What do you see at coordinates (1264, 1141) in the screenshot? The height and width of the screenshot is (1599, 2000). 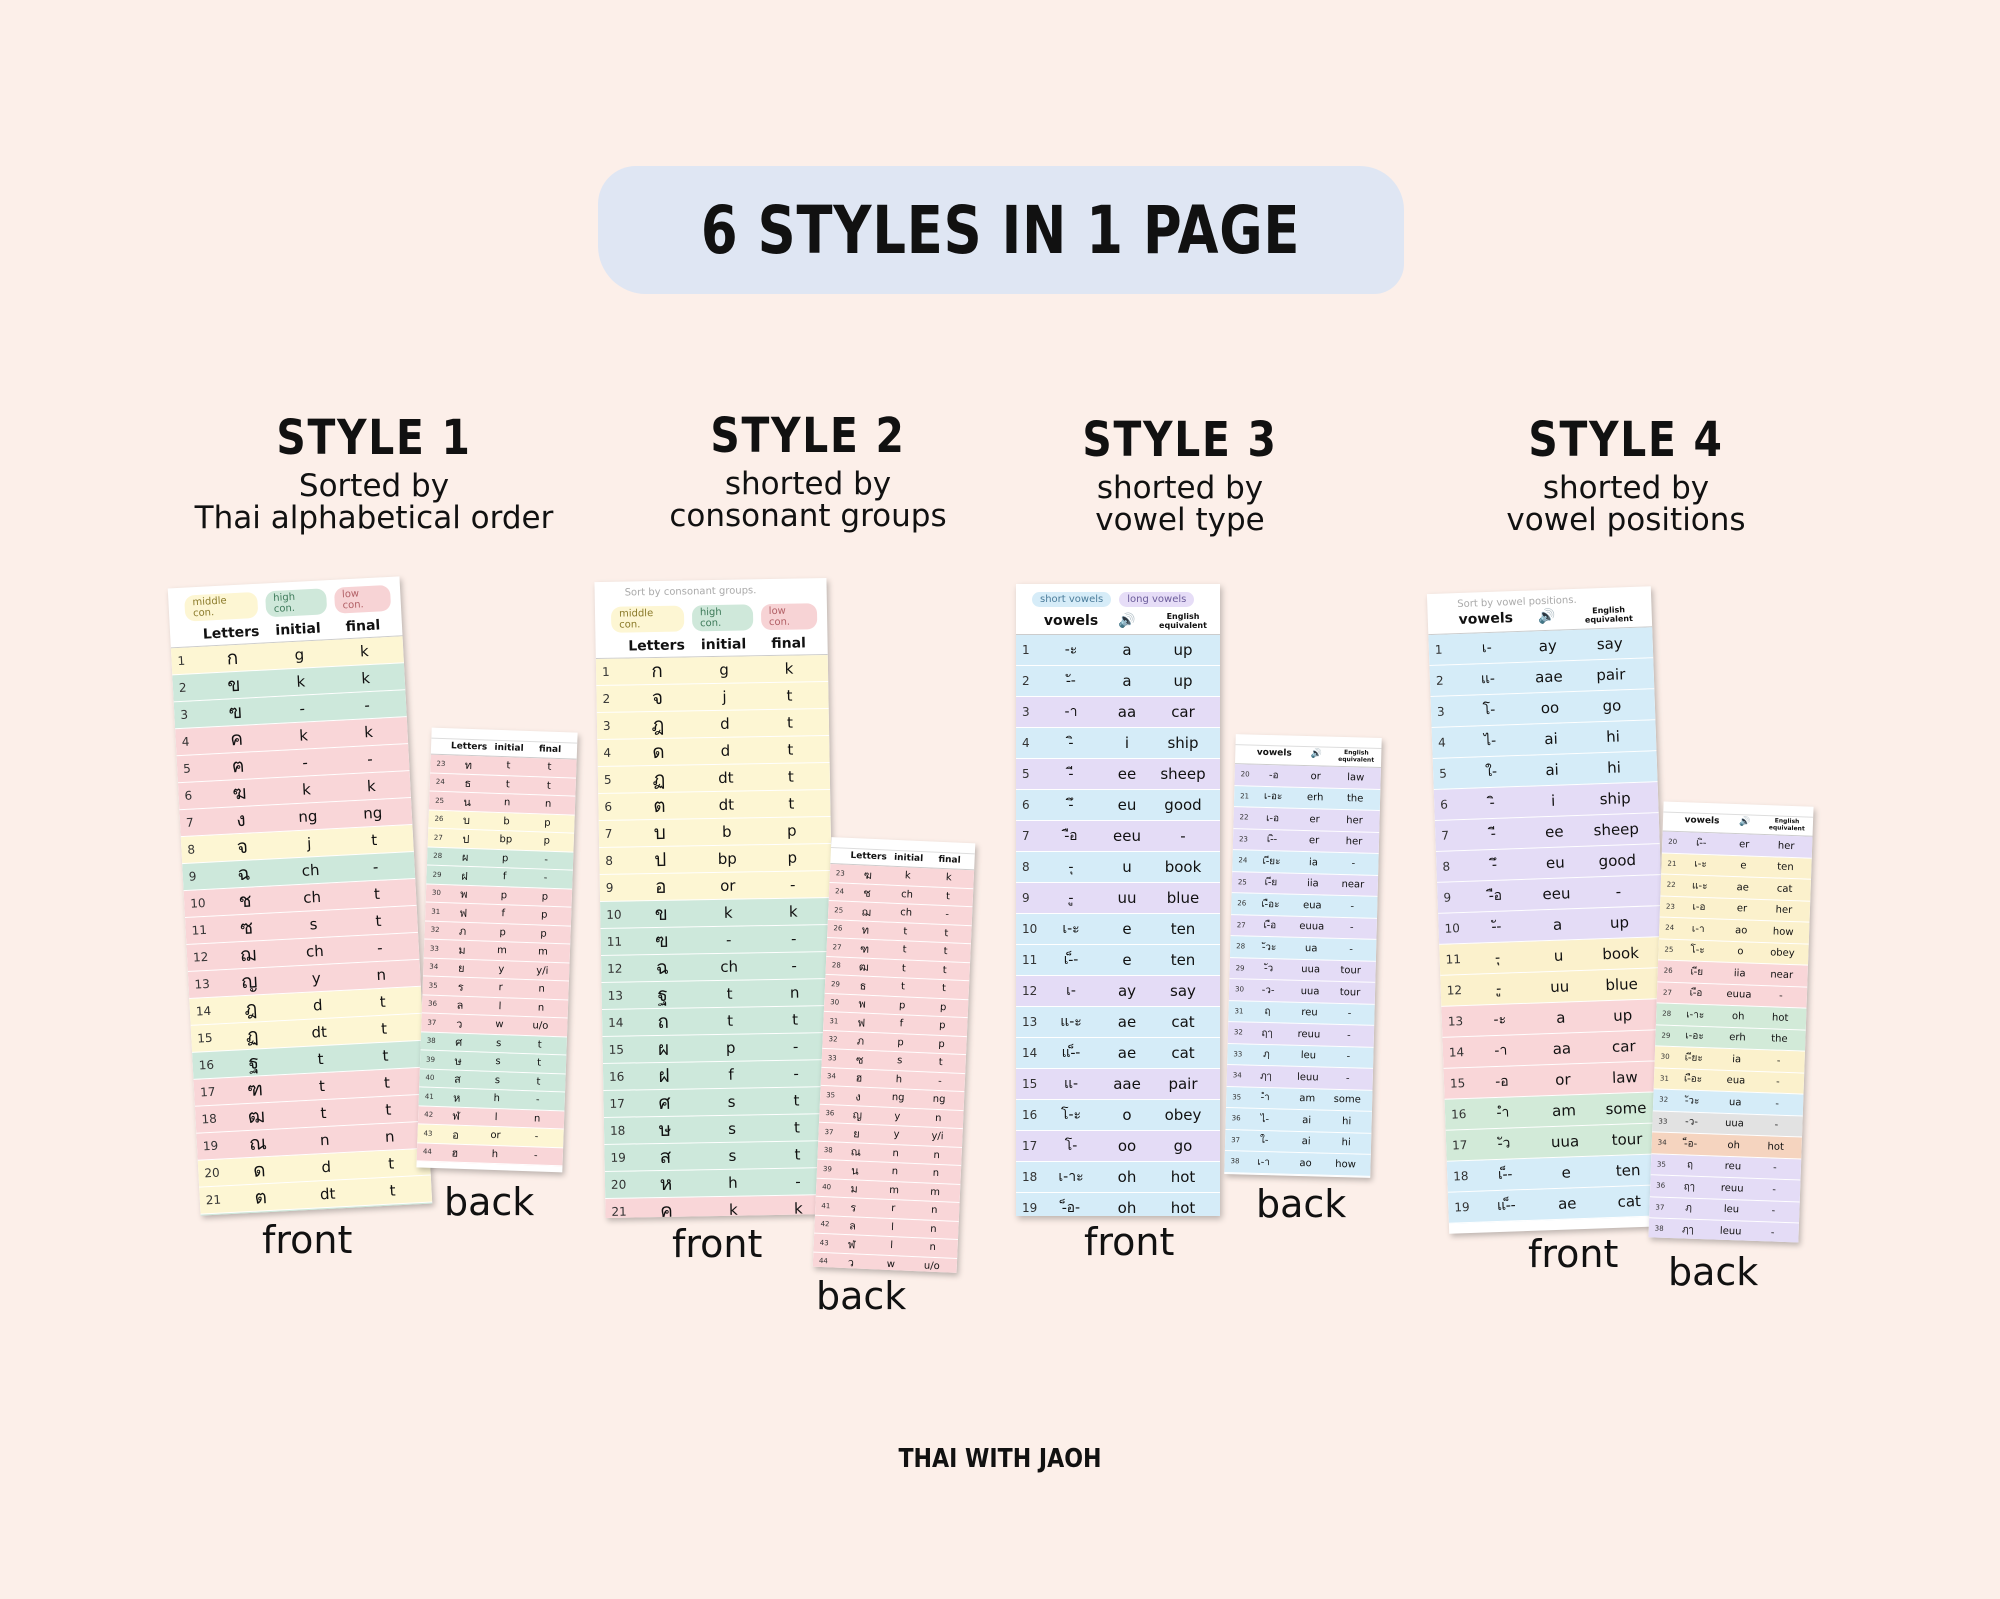 I see `thai-vowel: ใ-` at bounding box center [1264, 1141].